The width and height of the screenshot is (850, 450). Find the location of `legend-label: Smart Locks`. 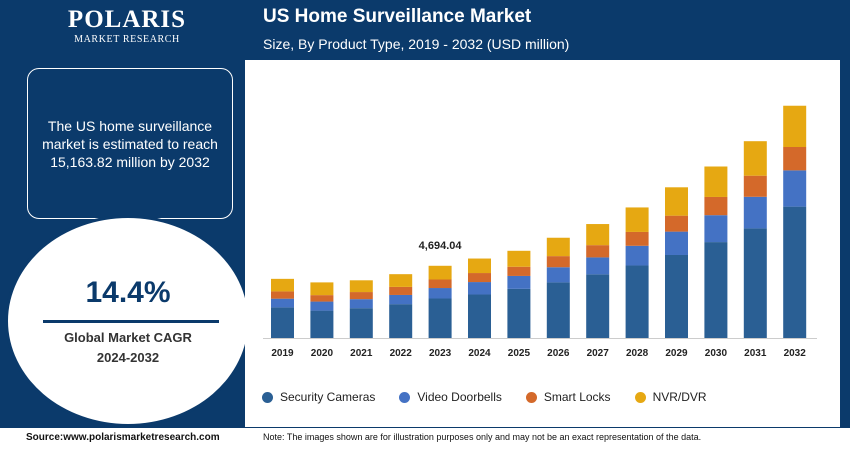

legend-label: Smart Locks is located at coordinates (577, 397).